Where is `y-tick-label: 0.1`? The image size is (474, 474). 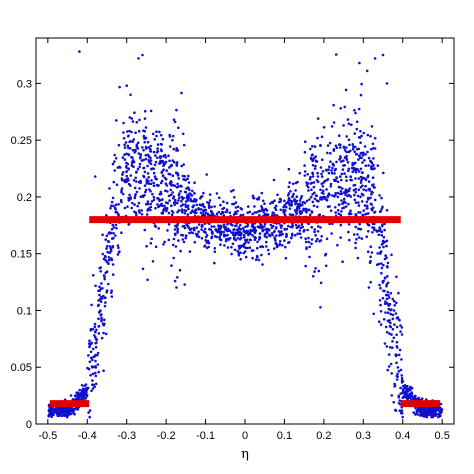
y-tick-label: 0.1 is located at coordinates (24, 311).